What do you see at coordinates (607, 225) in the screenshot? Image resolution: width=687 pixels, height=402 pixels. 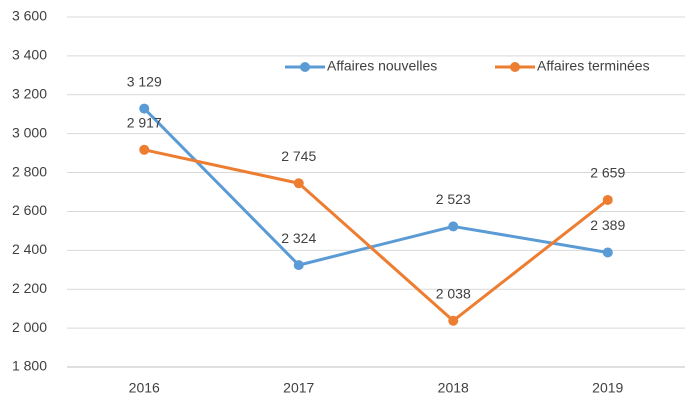 I see `data-label: 2 389` at bounding box center [607, 225].